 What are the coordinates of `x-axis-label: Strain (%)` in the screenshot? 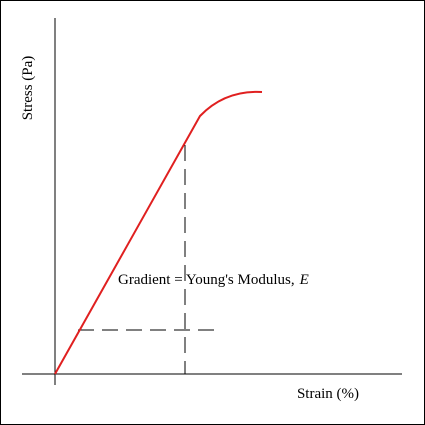 It's located at (328, 394).